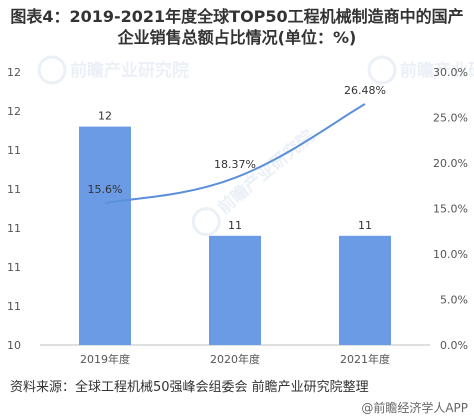 Image resolution: width=474 pixels, height=419 pixels. I want to click on line-value-label: 18.37%, so click(235, 164).